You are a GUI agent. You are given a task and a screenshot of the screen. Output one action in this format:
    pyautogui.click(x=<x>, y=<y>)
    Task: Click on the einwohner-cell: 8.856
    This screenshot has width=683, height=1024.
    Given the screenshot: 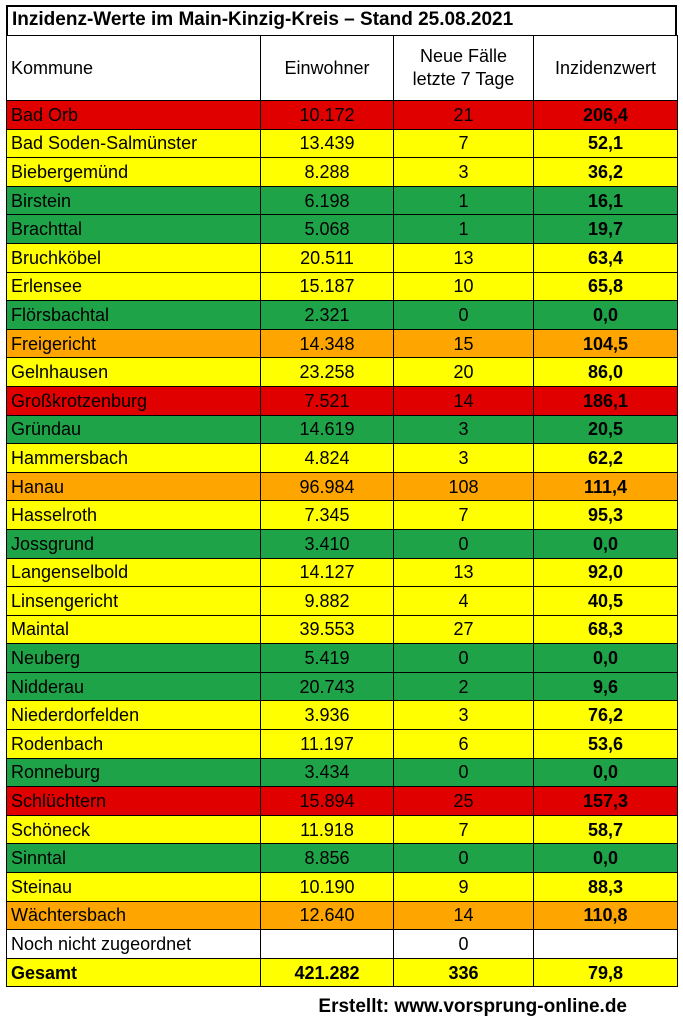 What is the action you would take?
    pyautogui.click(x=327, y=858)
    